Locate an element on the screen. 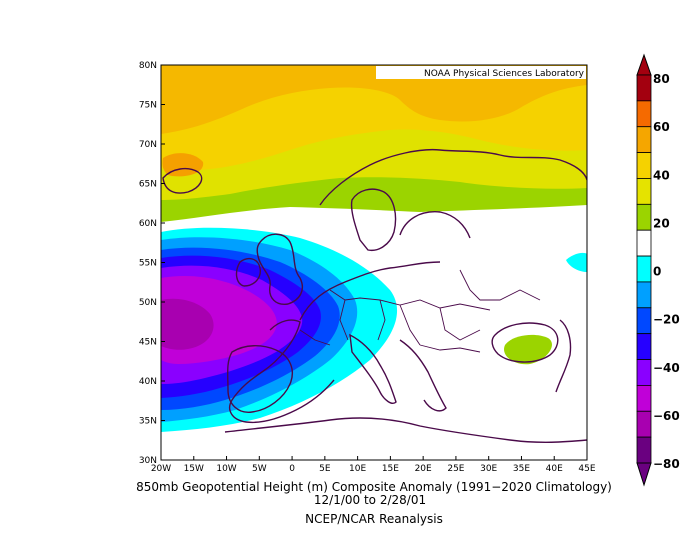 The height and width of the screenshot is (546, 700). lat-tick-label: 50N is located at coordinates (148, 303).